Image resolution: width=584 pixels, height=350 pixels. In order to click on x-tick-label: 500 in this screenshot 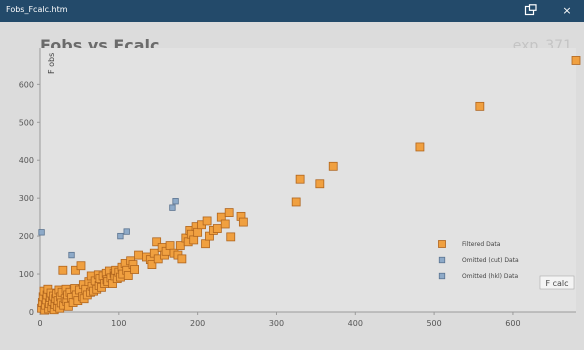, I will do `click(433, 323)`.